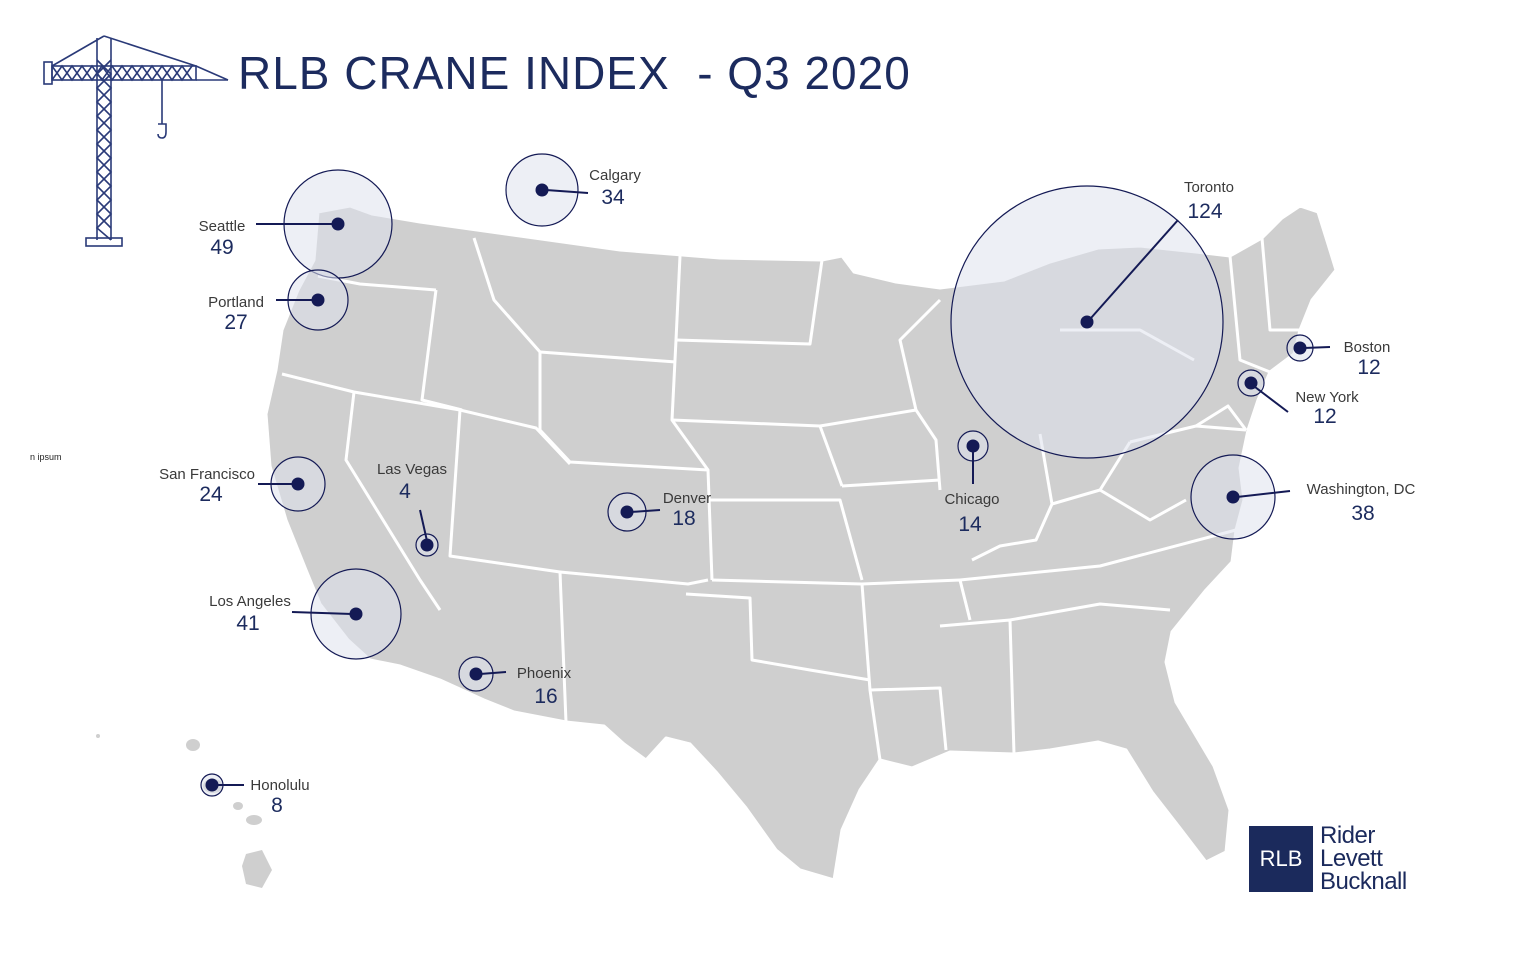  I want to click on city-name: San Francisco, so click(207, 474).